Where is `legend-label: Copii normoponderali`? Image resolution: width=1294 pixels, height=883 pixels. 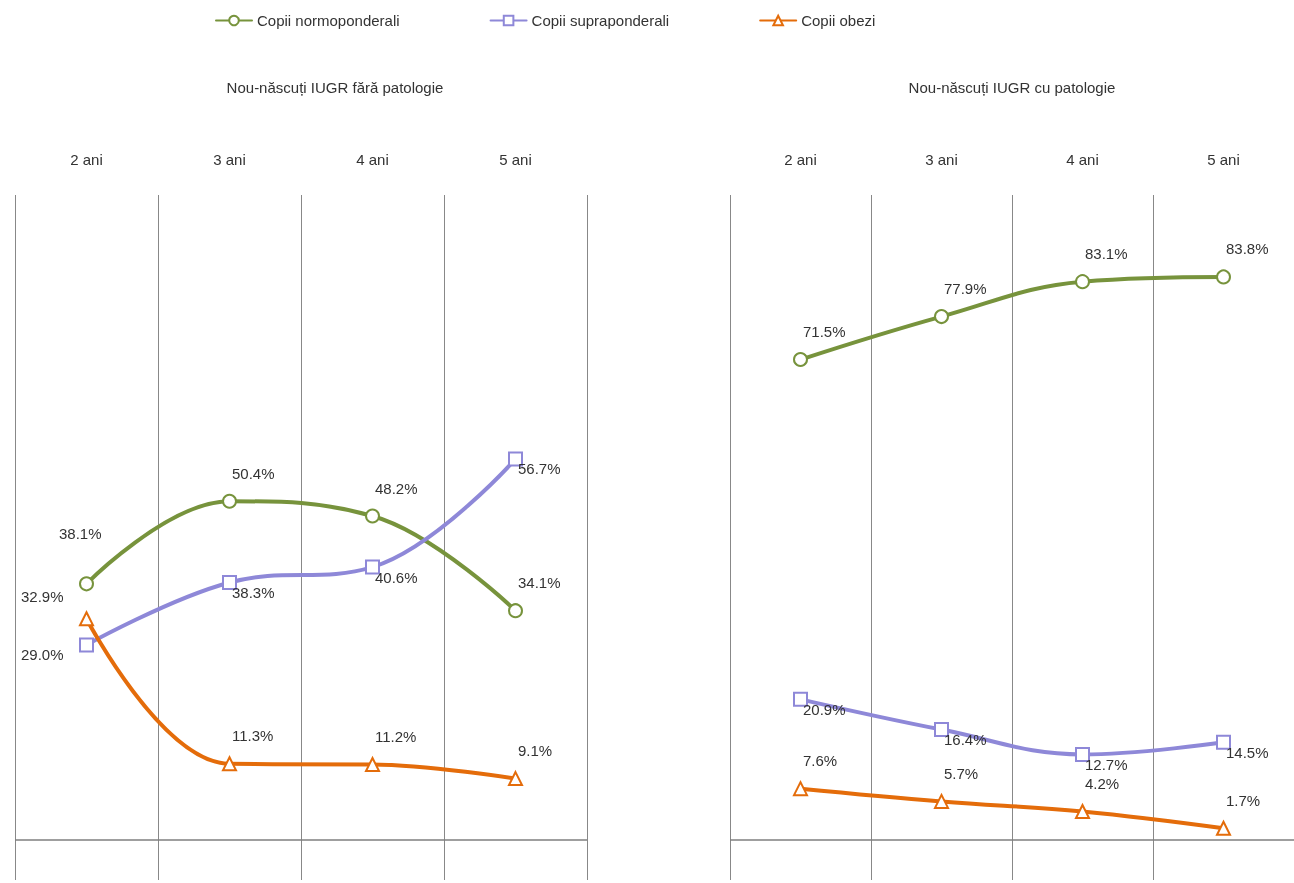
legend-label: Copii normoponderali is located at coordinates (328, 20).